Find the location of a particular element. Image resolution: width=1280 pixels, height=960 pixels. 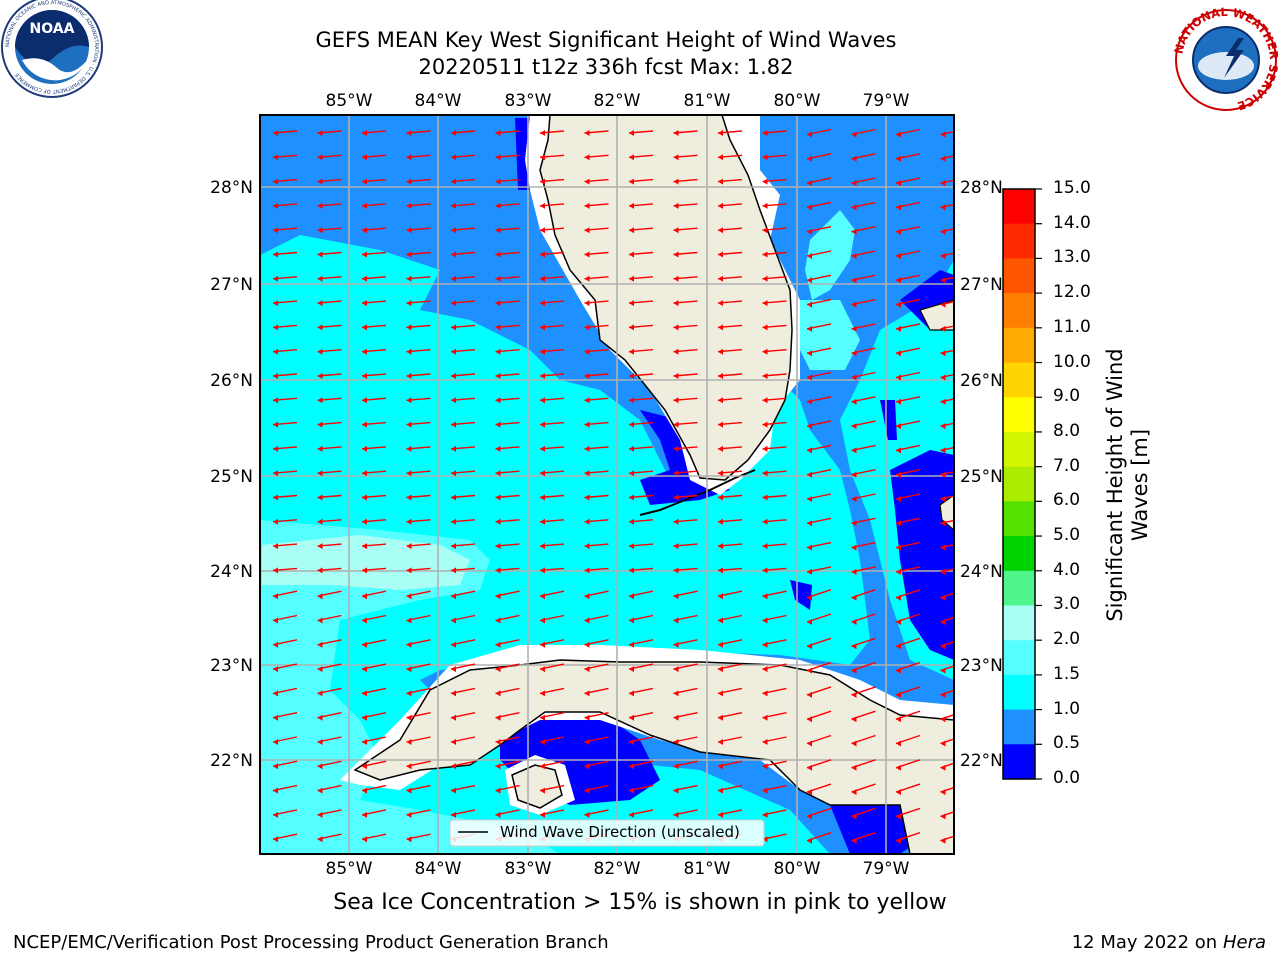

colorbar-tick-label: 0.0 is located at coordinates (1067, 778).